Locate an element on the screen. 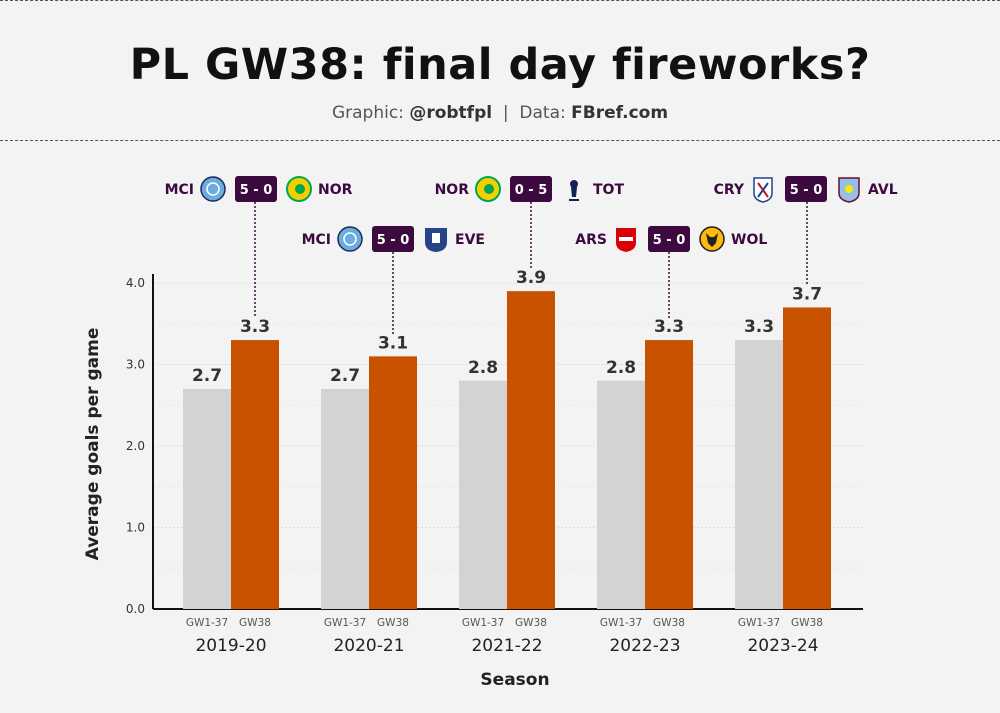 This screenshot has height=713, width=1000. subtitle: Graphic: @robtfpl | Data: FBref.com is located at coordinates (500, 113).